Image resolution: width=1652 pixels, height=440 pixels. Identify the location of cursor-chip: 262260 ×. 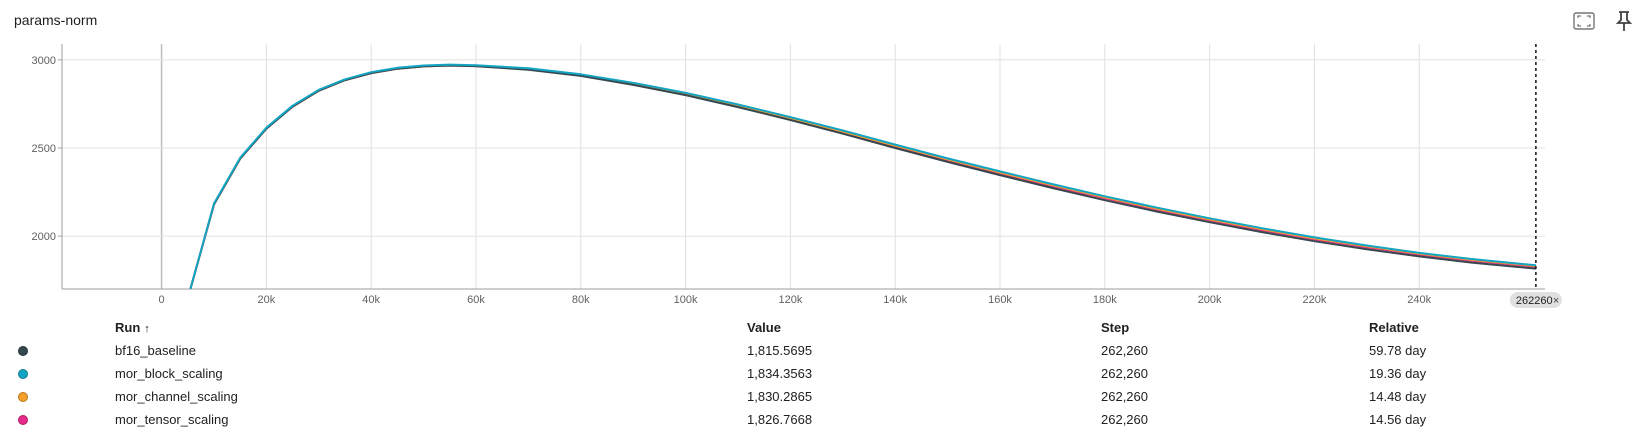
(1535, 300).